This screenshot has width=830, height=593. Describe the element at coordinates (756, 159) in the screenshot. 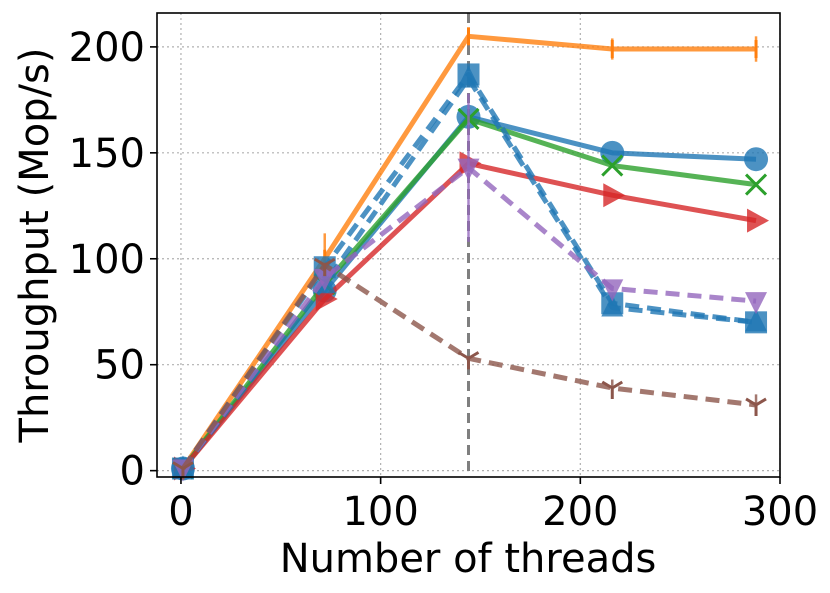

I see `marker-circle` at that location.